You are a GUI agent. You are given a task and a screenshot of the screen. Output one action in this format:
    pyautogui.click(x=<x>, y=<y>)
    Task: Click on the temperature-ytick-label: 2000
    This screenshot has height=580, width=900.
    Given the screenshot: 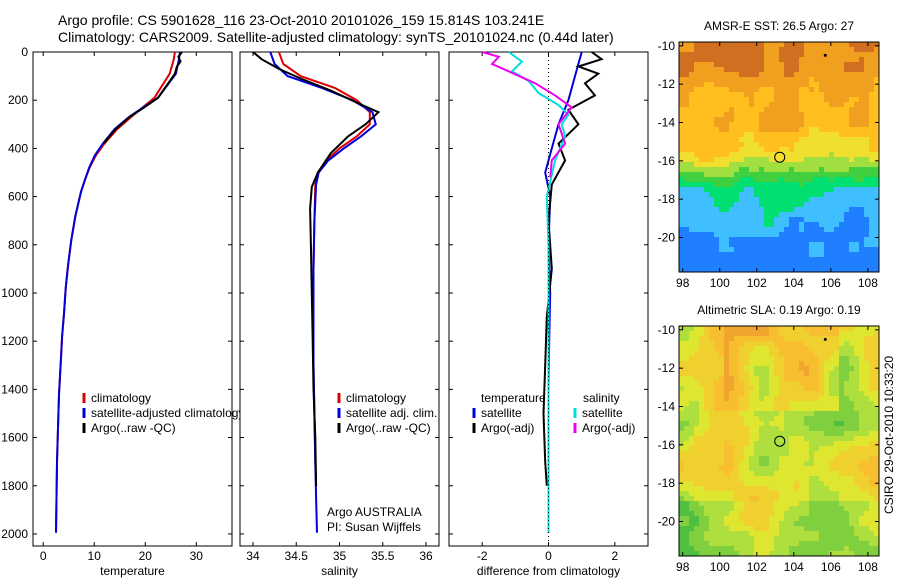 What is the action you would take?
    pyautogui.click(x=14, y=534)
    